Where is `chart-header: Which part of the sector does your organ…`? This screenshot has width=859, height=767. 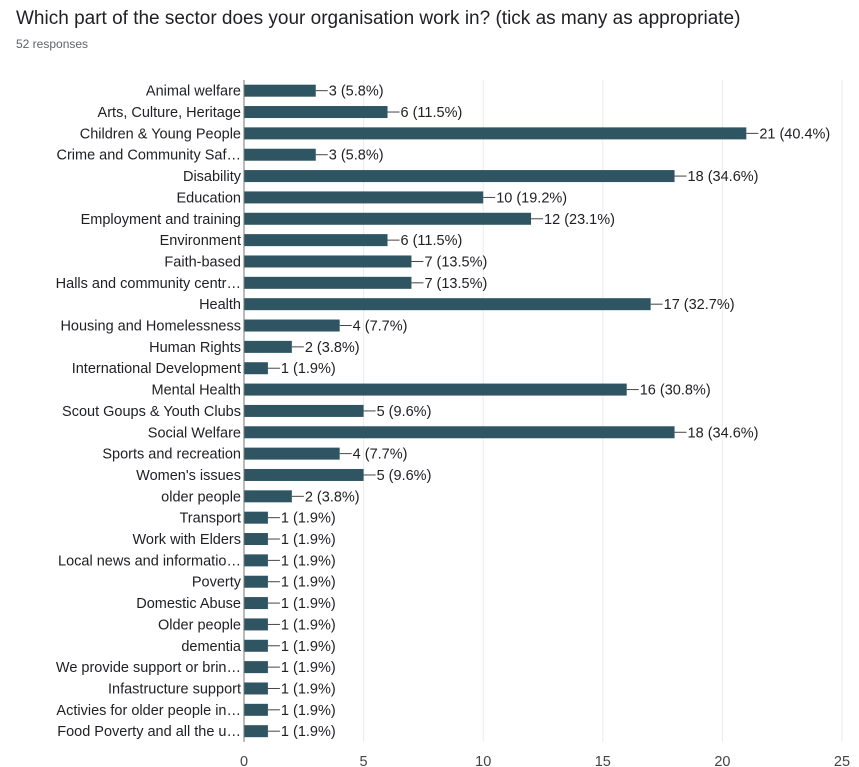
chart-header: Which part of the sector does your organ… is located at coordinates (433, 29).